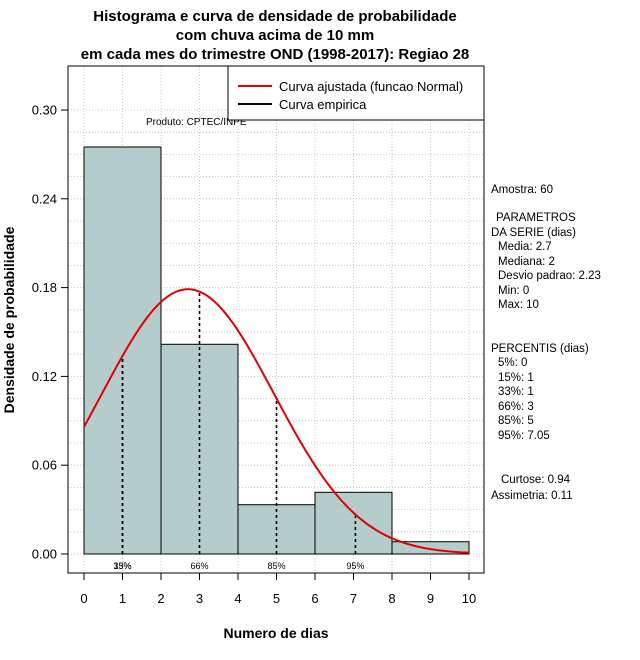  I want to click on legend-label-empirical: Curva empirica, so click(323, 104).